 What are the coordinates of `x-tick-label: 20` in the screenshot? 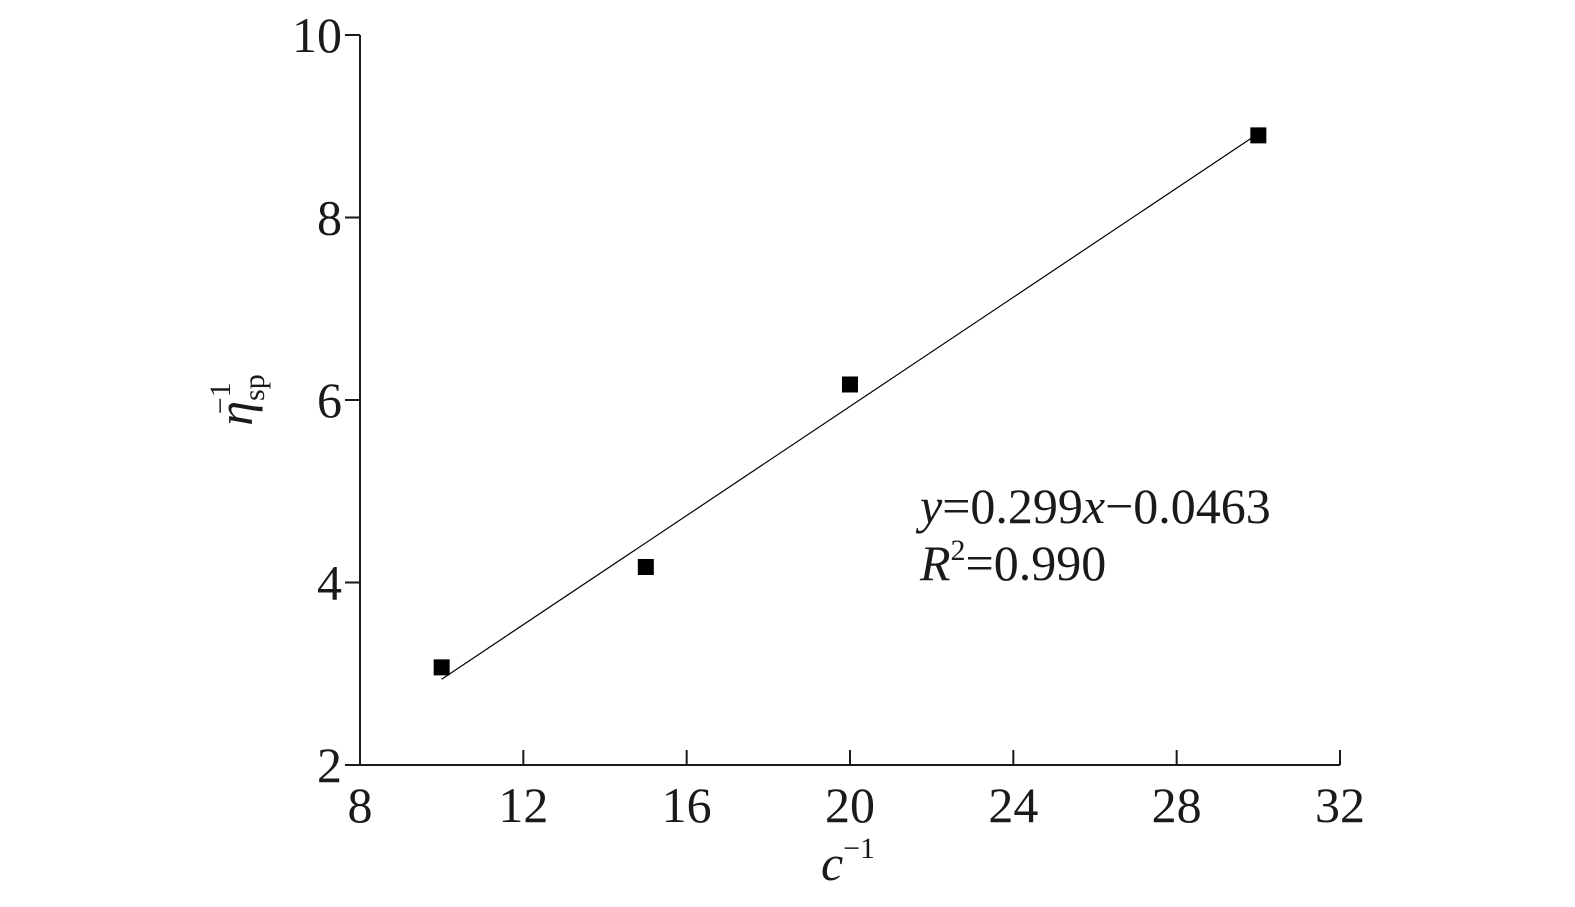 It's located at (850, 805).